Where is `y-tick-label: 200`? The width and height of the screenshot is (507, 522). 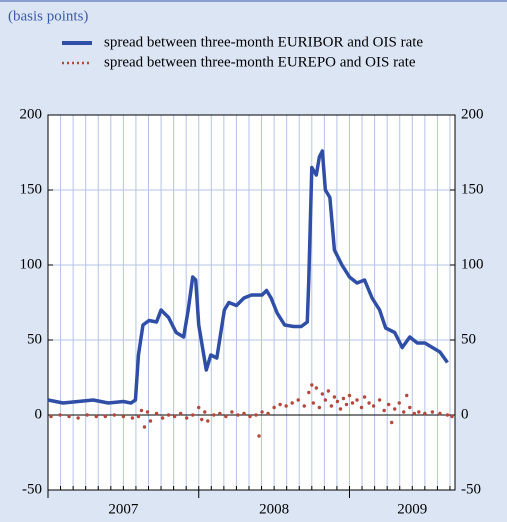 y-tick-label: 200 is located at coordinates (31, 114).